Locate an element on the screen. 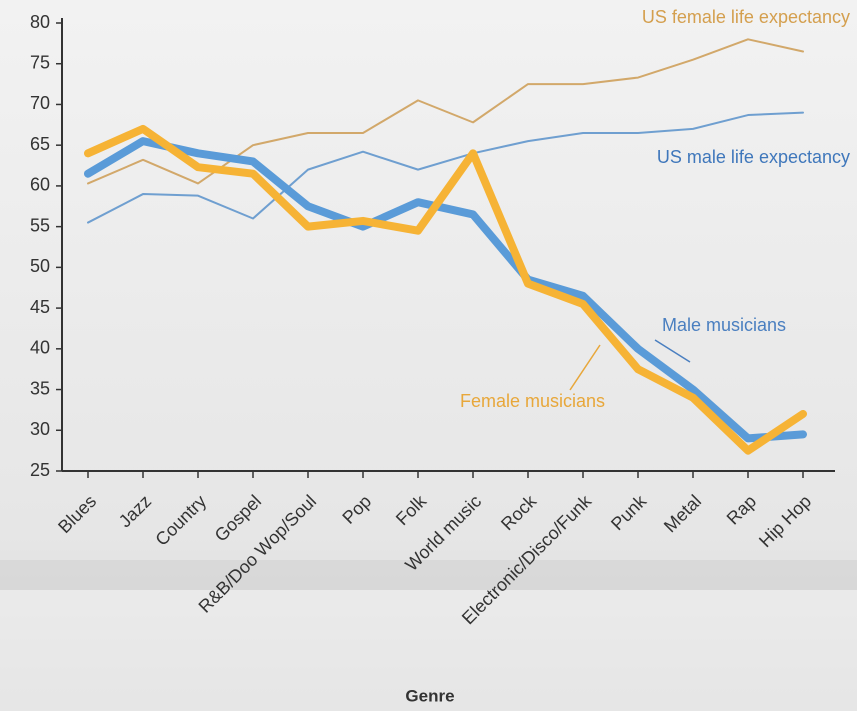  y-tick-label: 75 is located at coordinates (40, 62).